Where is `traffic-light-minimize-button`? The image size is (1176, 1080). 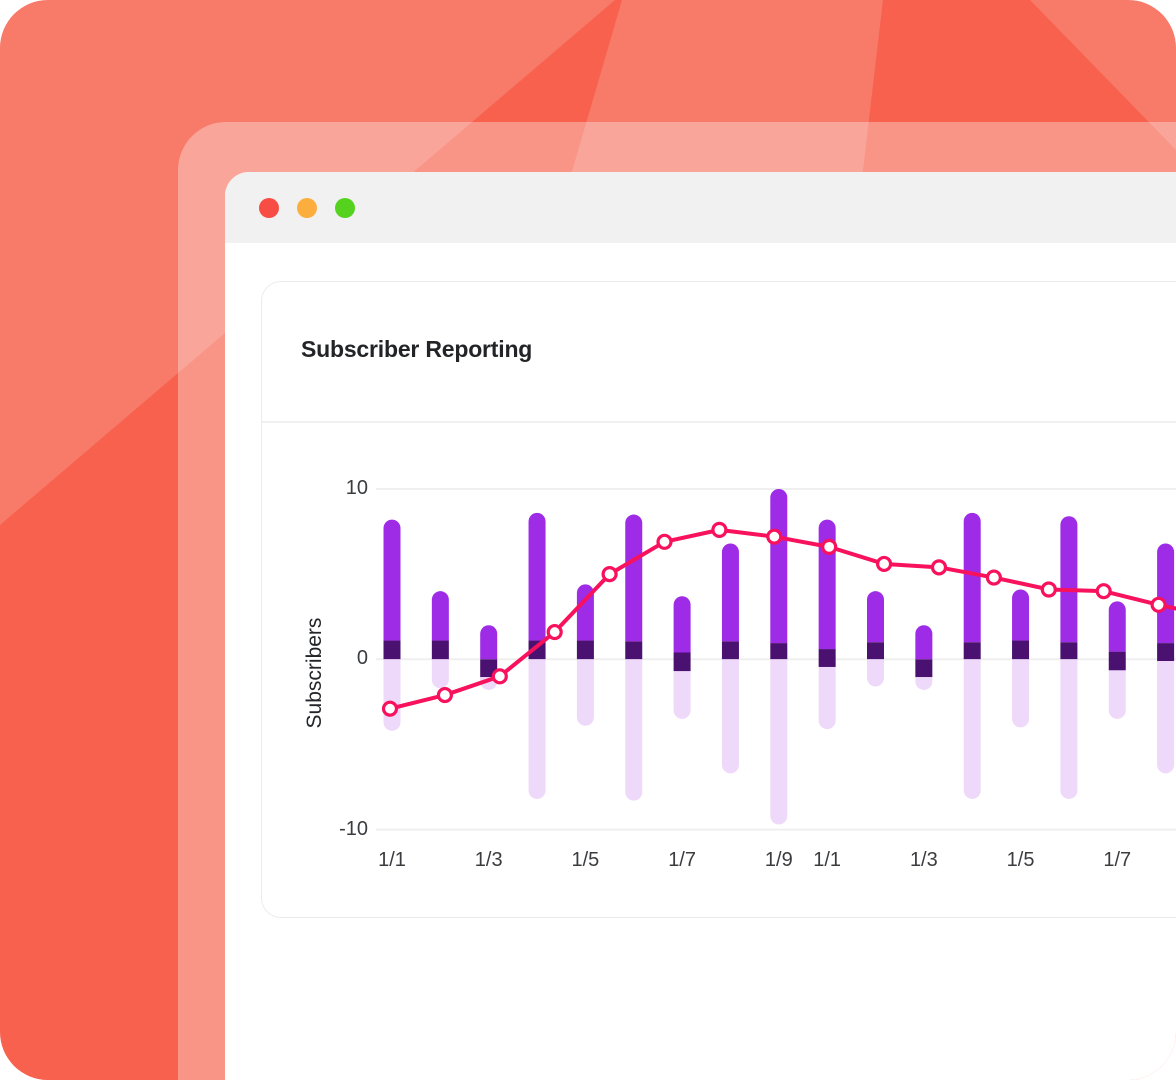
traffic-light-minimize-button is located at coordinates (307, 207).